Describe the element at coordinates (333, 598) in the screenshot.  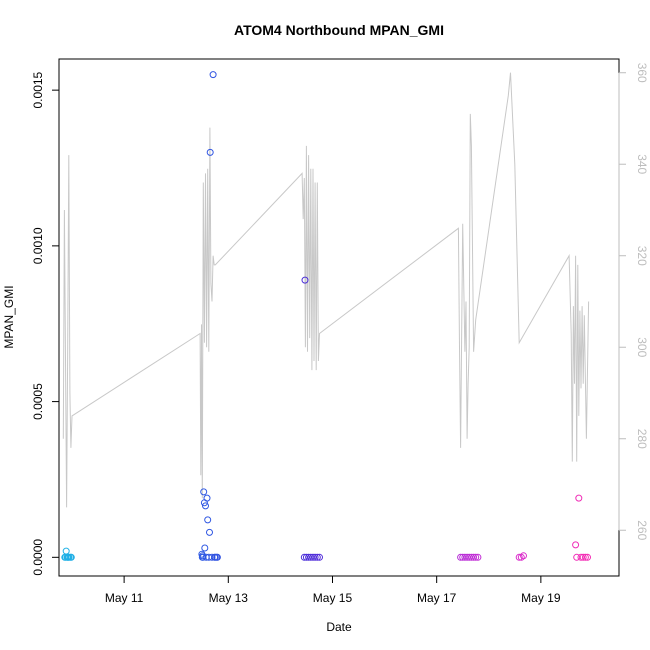
I see `x-tick-label: May 15` at that location.